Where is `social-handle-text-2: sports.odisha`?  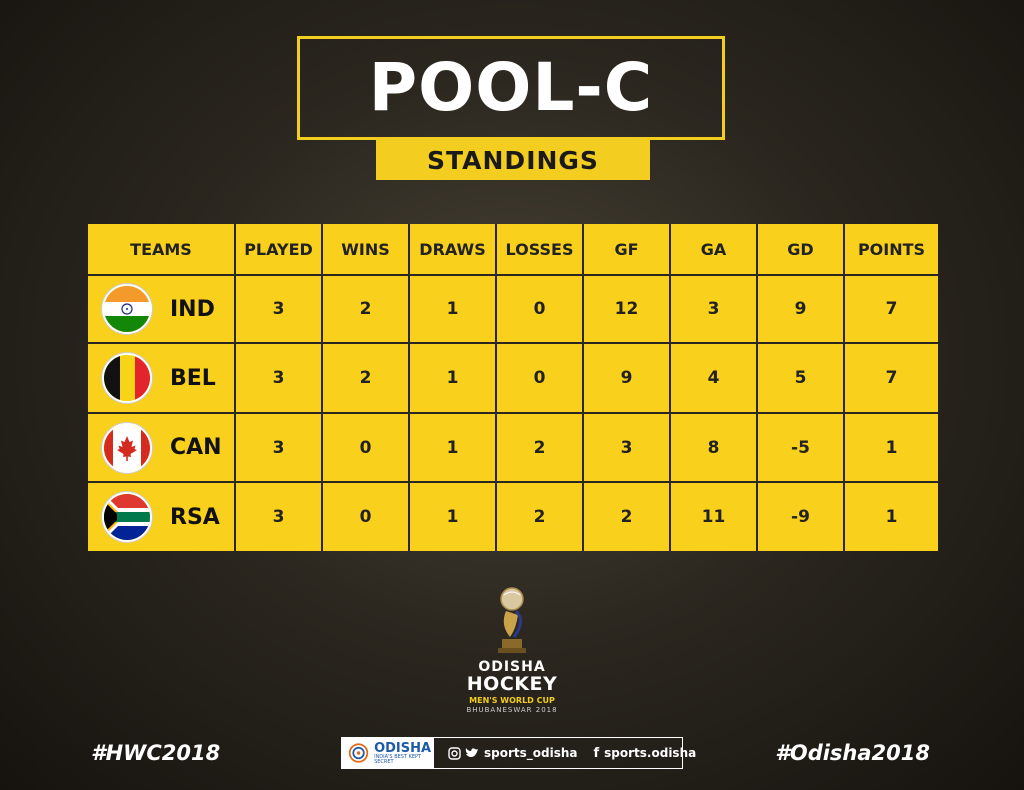
social-handle-text-2: sports.odisha is located at coordinates (650, 753).